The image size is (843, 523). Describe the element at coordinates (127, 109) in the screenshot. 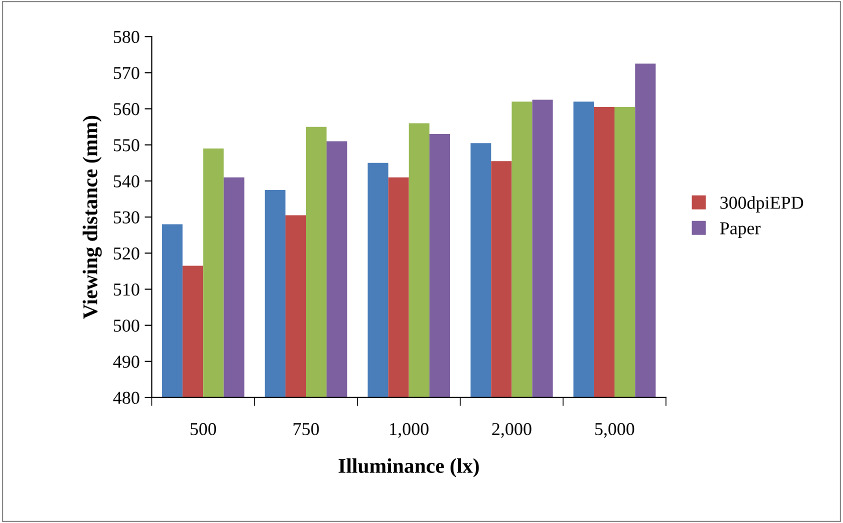

I see `y-tick-label: 560` at that location.